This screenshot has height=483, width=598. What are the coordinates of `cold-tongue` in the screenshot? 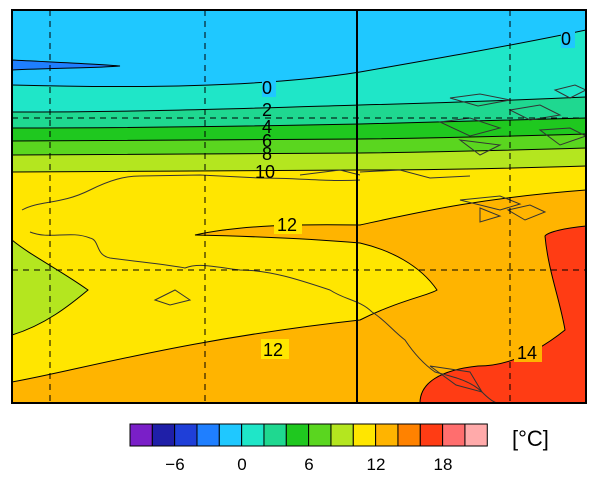 It's located at (66, 65).